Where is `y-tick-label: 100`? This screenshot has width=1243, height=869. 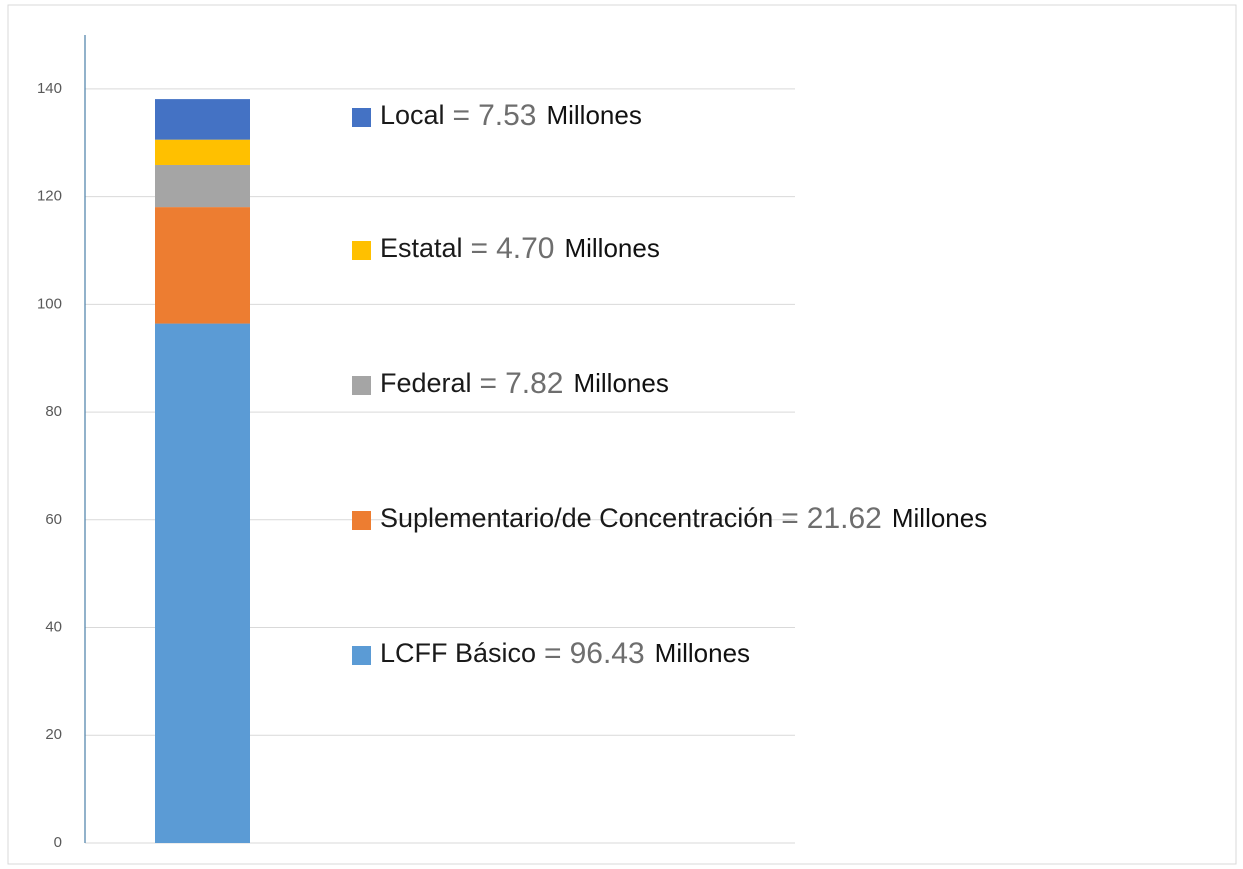
y-tick-label: 100 is located at coordinates (49, 303).